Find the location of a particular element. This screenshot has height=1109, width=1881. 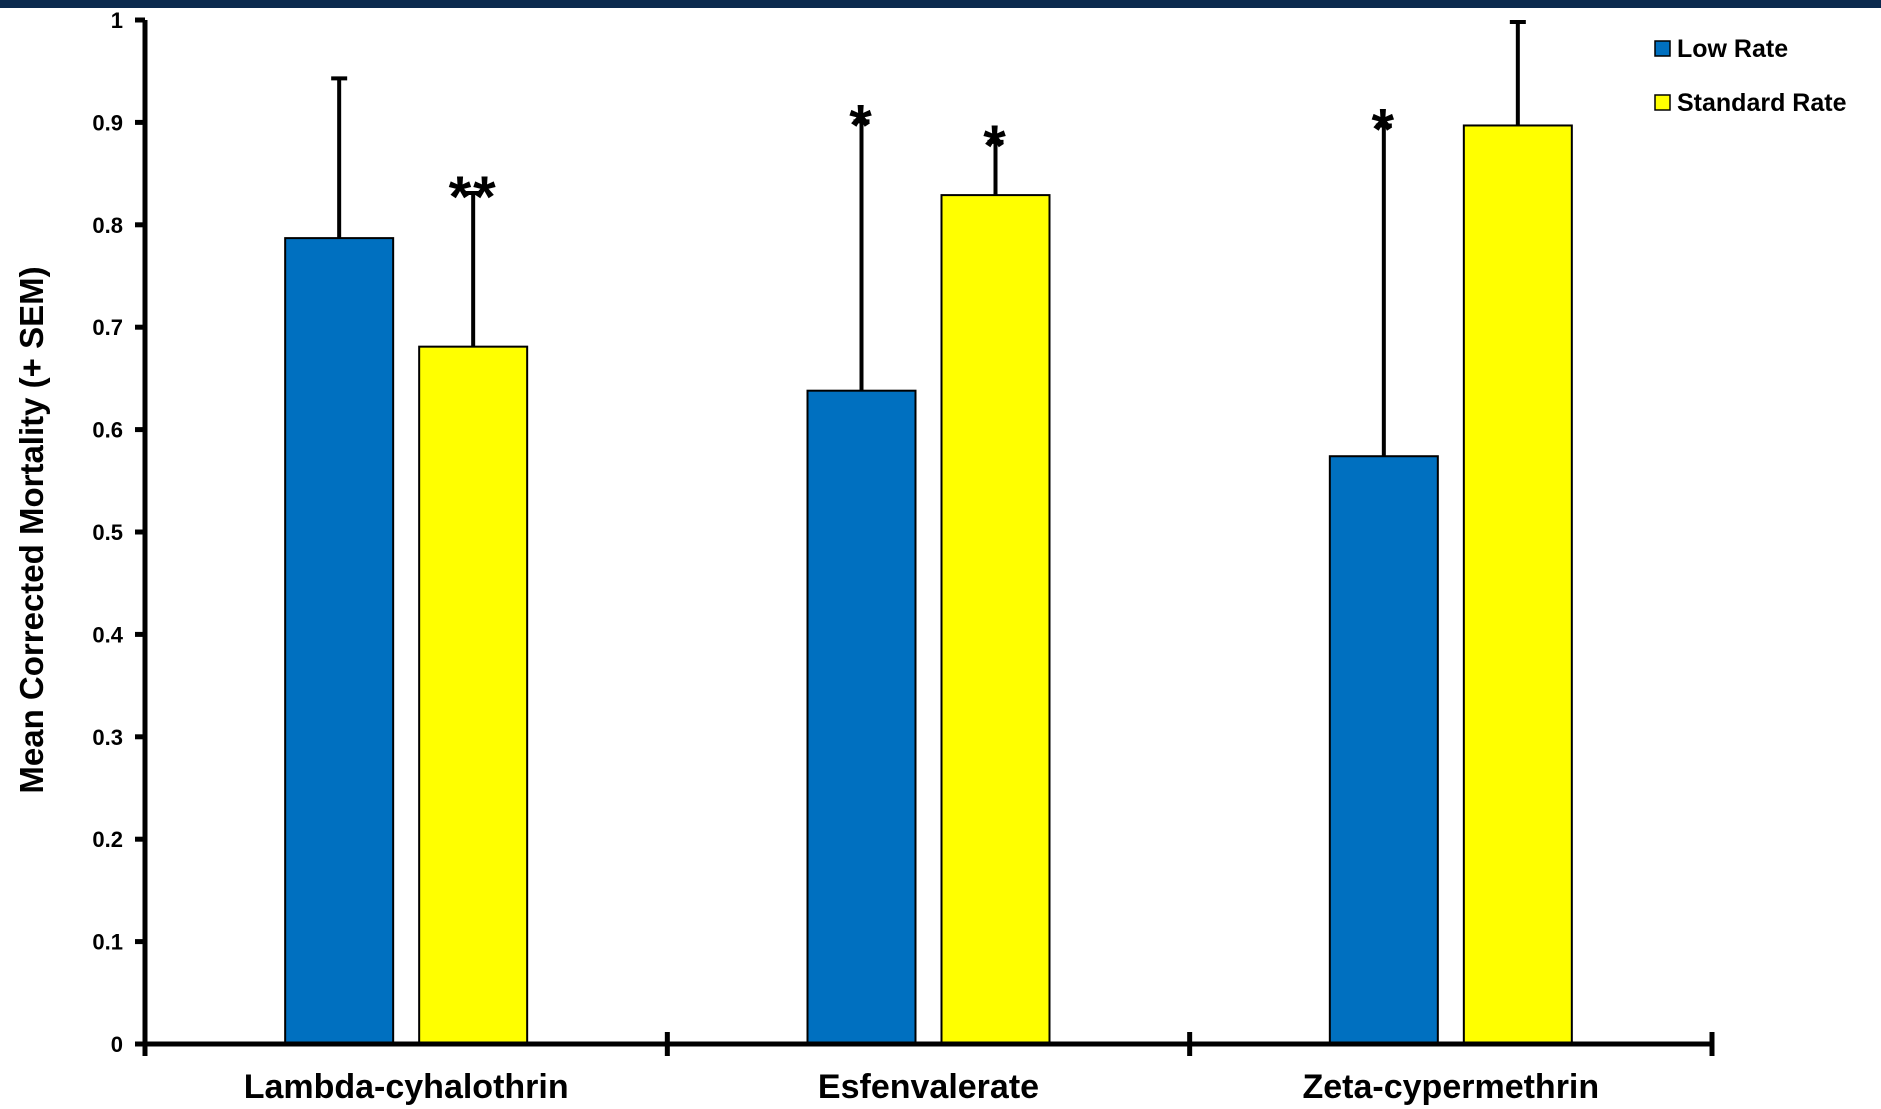

y-tick-label: 0.3 is located at coordinates (107, 737).